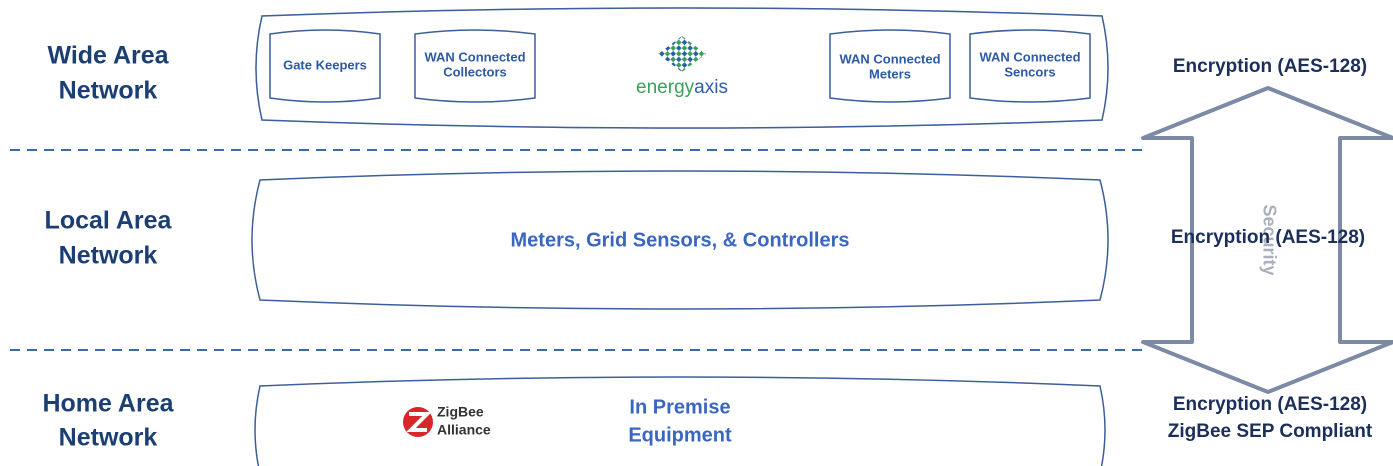 The image size is (1393, 466). I want to click on energyaxis-logo: energyaxis, so click(682, 67).